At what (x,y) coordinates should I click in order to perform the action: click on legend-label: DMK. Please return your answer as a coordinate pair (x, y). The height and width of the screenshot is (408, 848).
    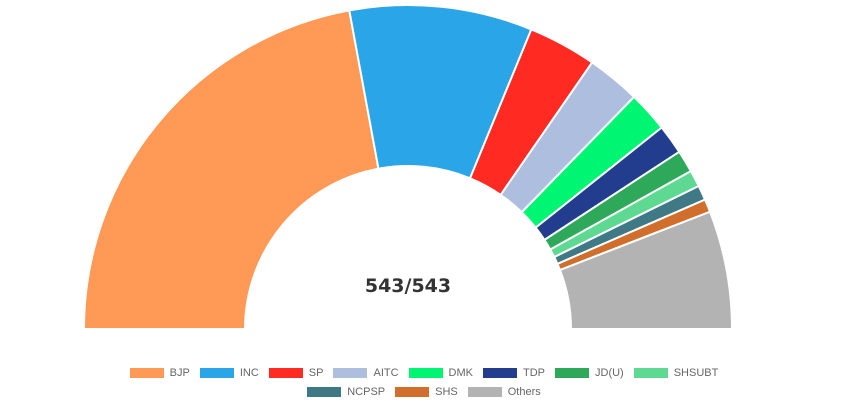
    Looking at the image, I should click on (460, 372).